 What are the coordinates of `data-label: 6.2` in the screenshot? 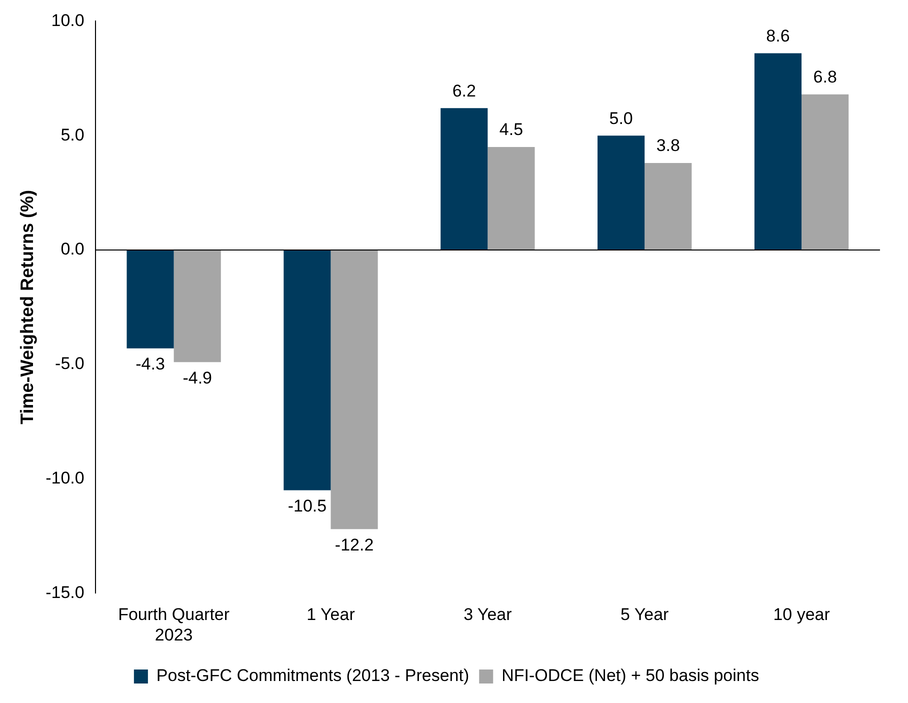 It's located at (464, 90).